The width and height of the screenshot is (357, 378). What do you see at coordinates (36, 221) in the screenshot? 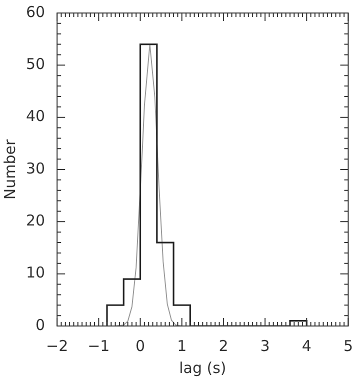
I see `y-tick-label: 20` at bounding box center [36, 221].